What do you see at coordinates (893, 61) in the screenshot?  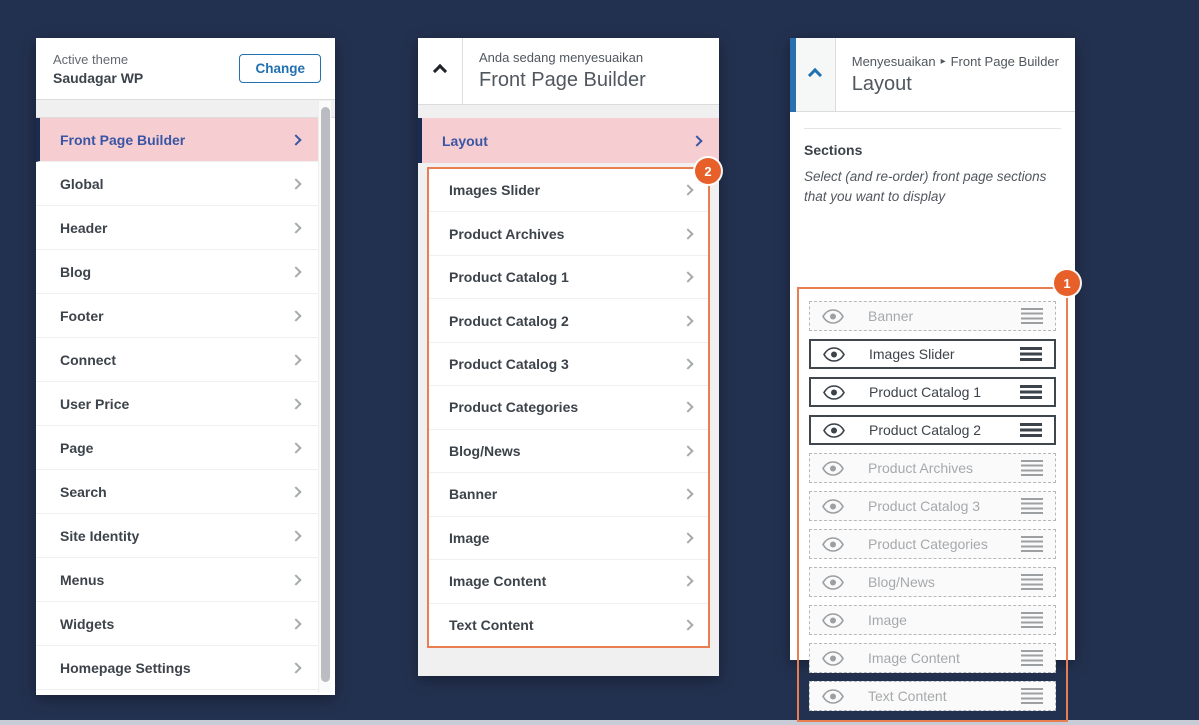 I see `breadcrumb-root: Menyesuaikan` at bounding box center [893, 61].